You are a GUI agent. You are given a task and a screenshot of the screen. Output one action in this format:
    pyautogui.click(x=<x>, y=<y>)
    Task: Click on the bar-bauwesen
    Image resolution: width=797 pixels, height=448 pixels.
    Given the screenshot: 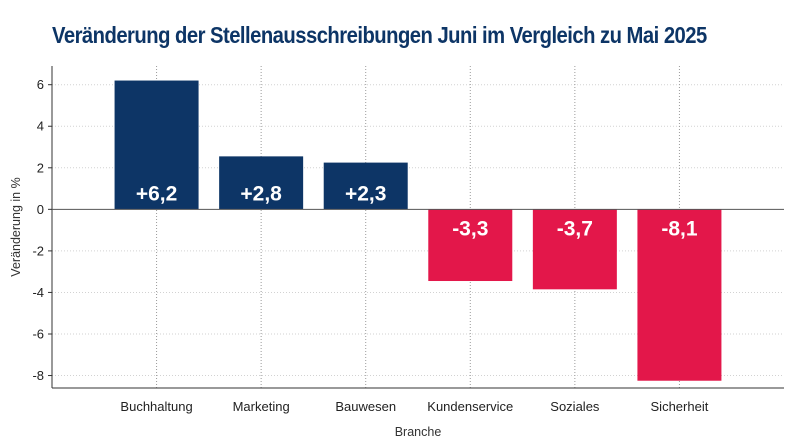 What is the action you would take?
    pyautogui.click(x=365, y=186)
    